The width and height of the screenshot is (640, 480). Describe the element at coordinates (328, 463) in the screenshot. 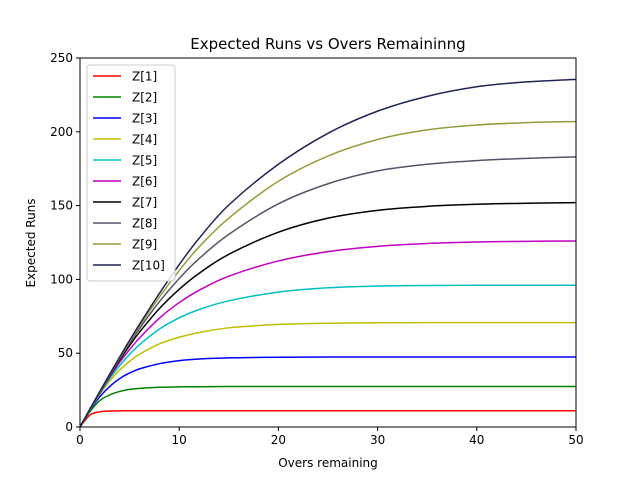

I see `x-axis-label: Overs remaining` at that location.